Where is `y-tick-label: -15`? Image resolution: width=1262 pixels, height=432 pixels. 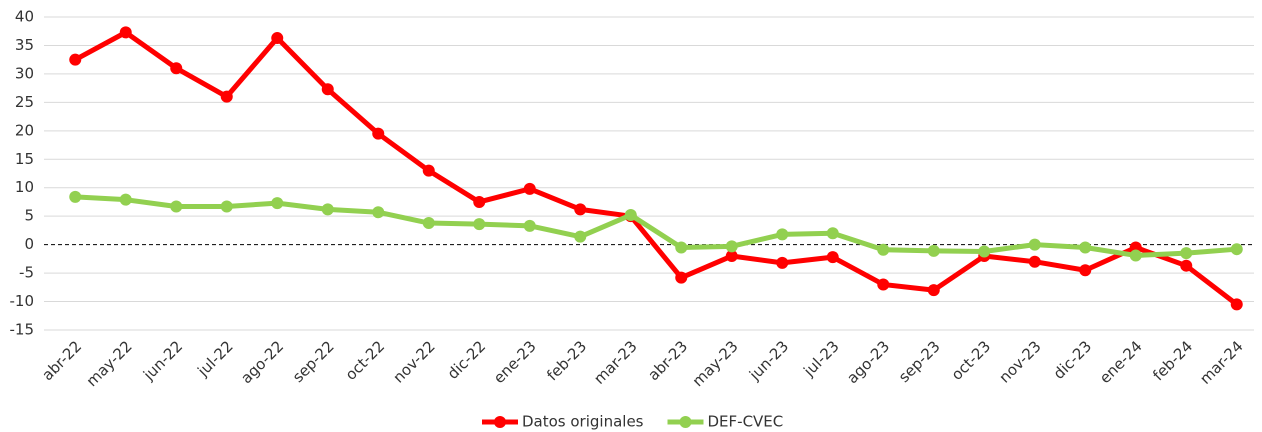 y-tick-label: -15 is located at coordinates (22, 330).